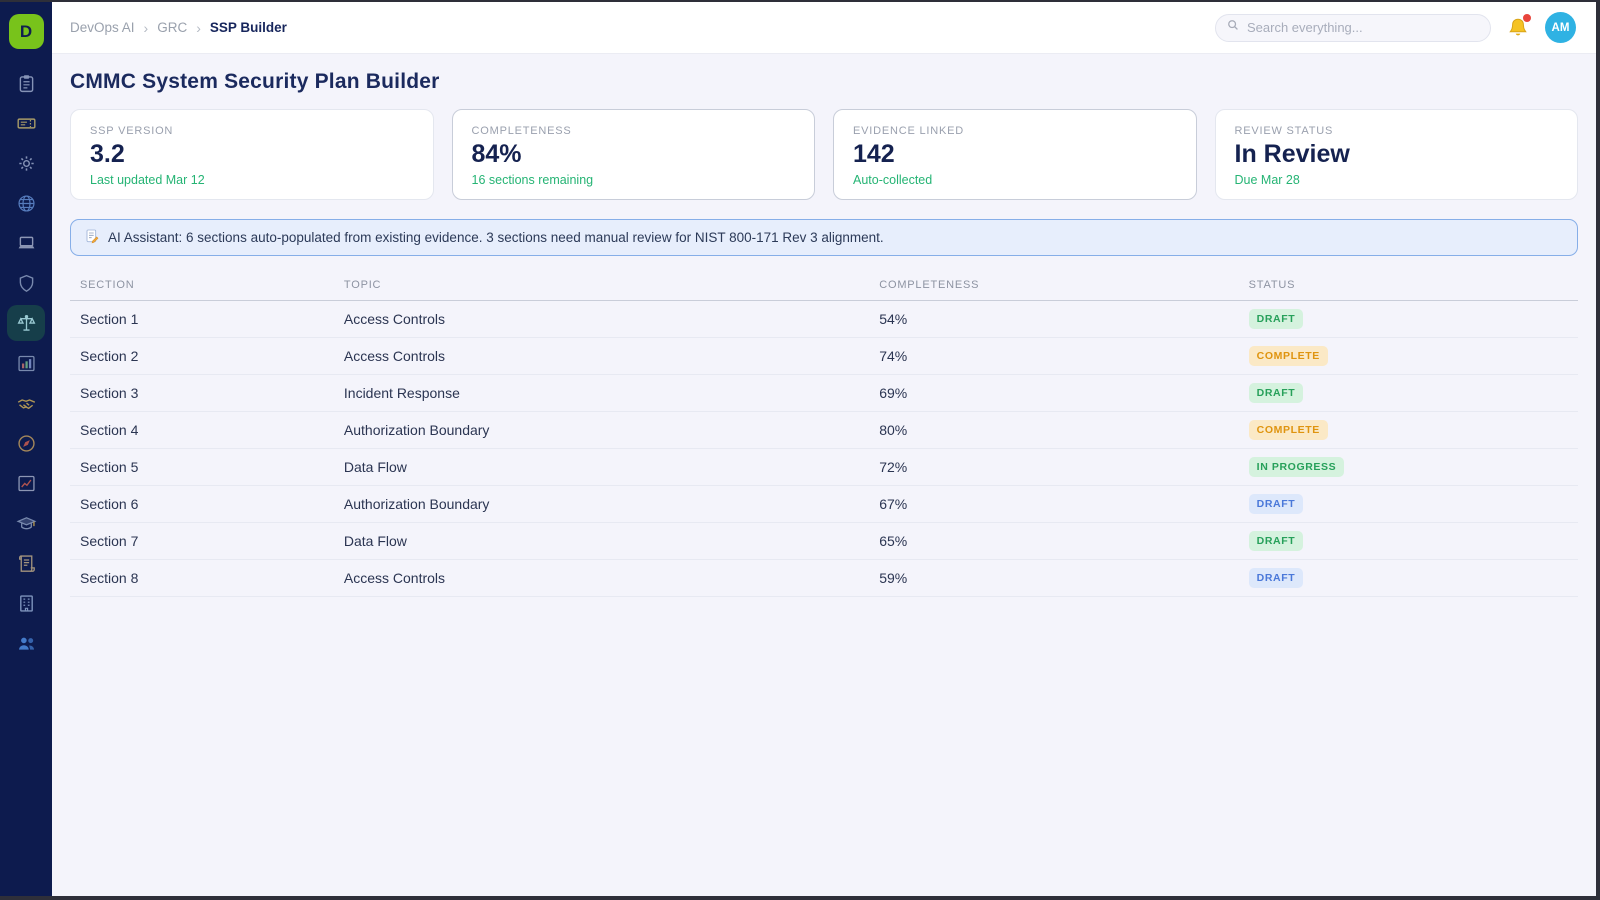 The image size is (1600, 900). I want to click on topbar-right: AM, so click(1395, 27).